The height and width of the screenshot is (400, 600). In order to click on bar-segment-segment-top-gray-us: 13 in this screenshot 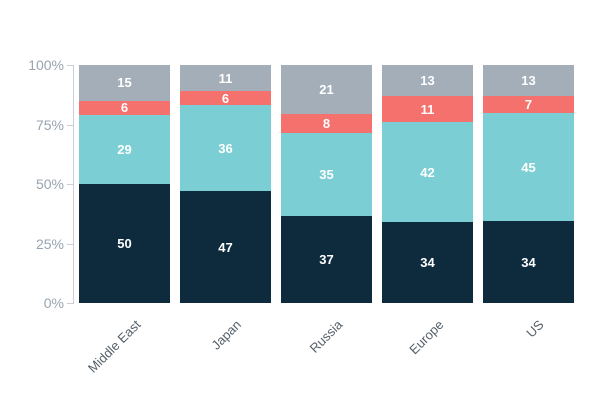, I will do `click(528, 81)`.